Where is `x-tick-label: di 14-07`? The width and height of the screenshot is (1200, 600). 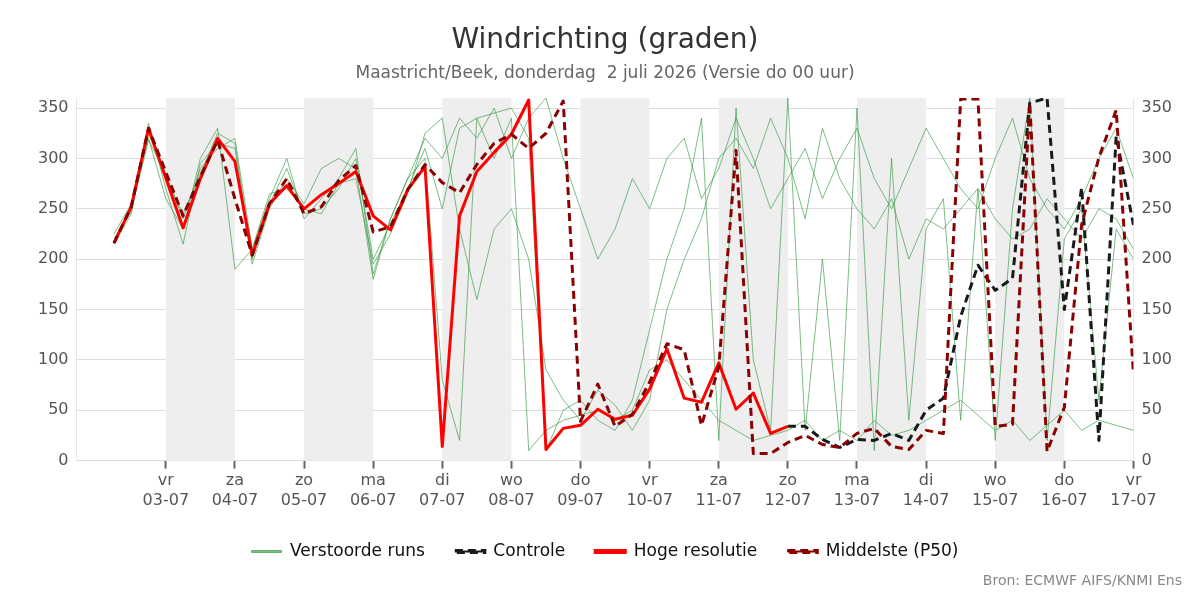 x-tick-label: di 14-07 is located at coordinates (926, 489).